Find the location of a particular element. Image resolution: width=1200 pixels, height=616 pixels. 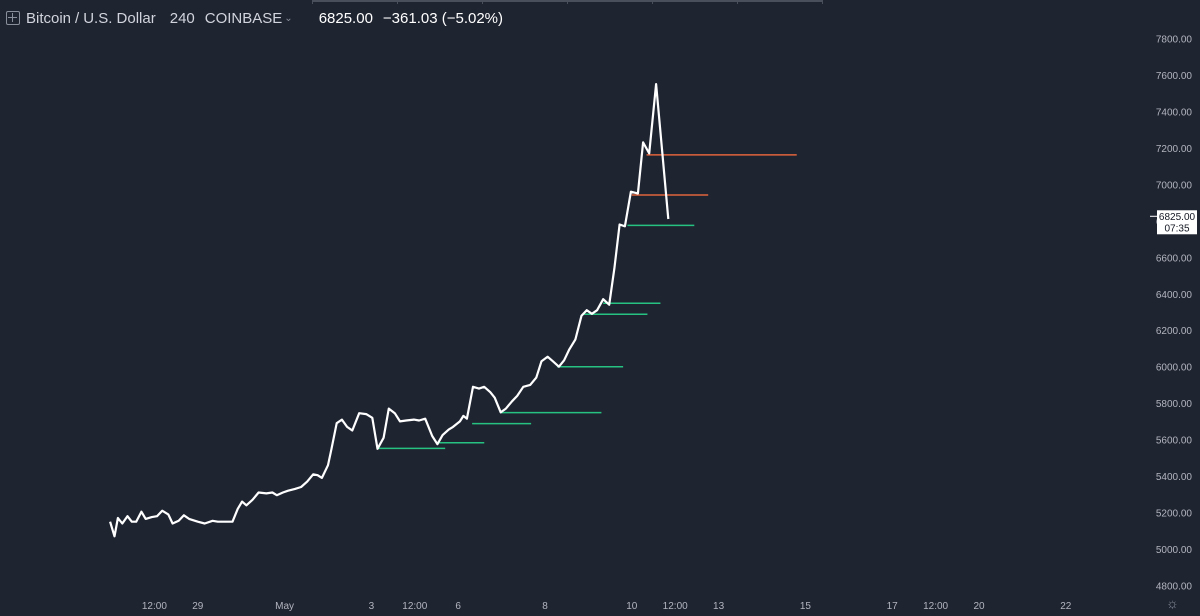

time-axis: 12:00 29 May 3 12:00 6 8 10 12:00 13 15 17 12:00 20 22 is located at coordinates (607, 606).